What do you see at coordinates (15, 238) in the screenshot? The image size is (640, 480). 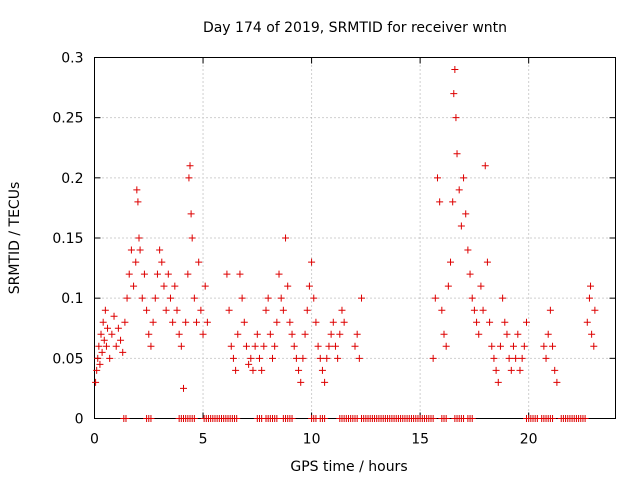 I see `y-axis-label: SRMTID / TECUs` at bounding box center [15, 238].